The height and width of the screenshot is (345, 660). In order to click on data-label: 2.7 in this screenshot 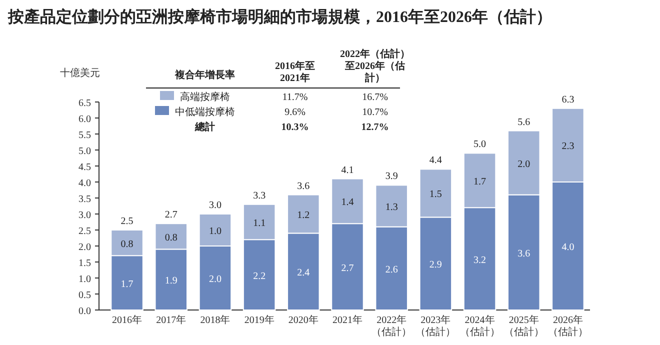, I will do `click(347, 268)`.